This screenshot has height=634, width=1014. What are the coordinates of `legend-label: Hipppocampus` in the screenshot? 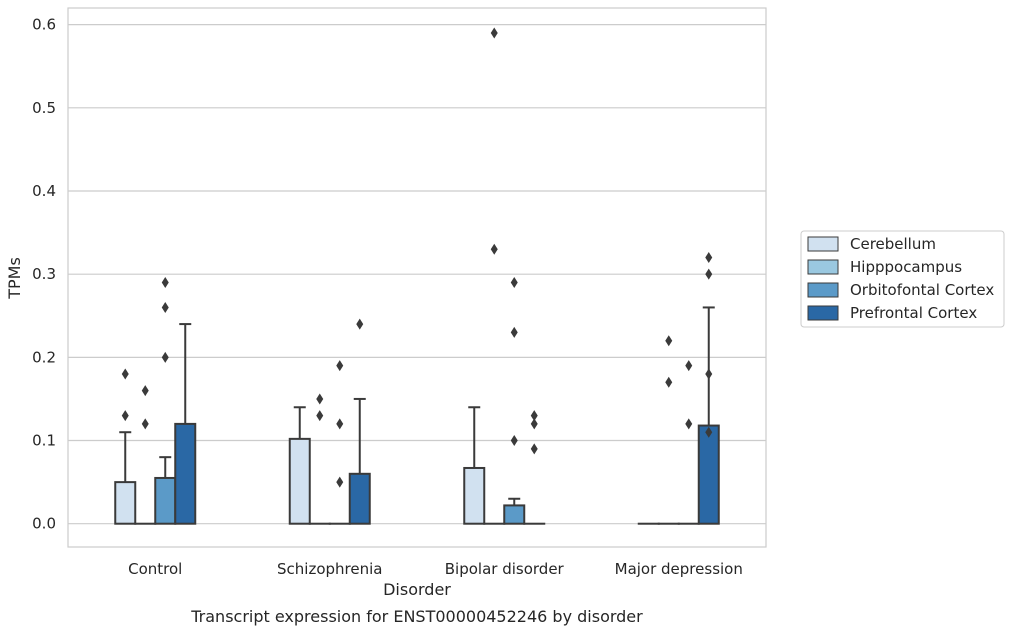 It's located at (906, 267).